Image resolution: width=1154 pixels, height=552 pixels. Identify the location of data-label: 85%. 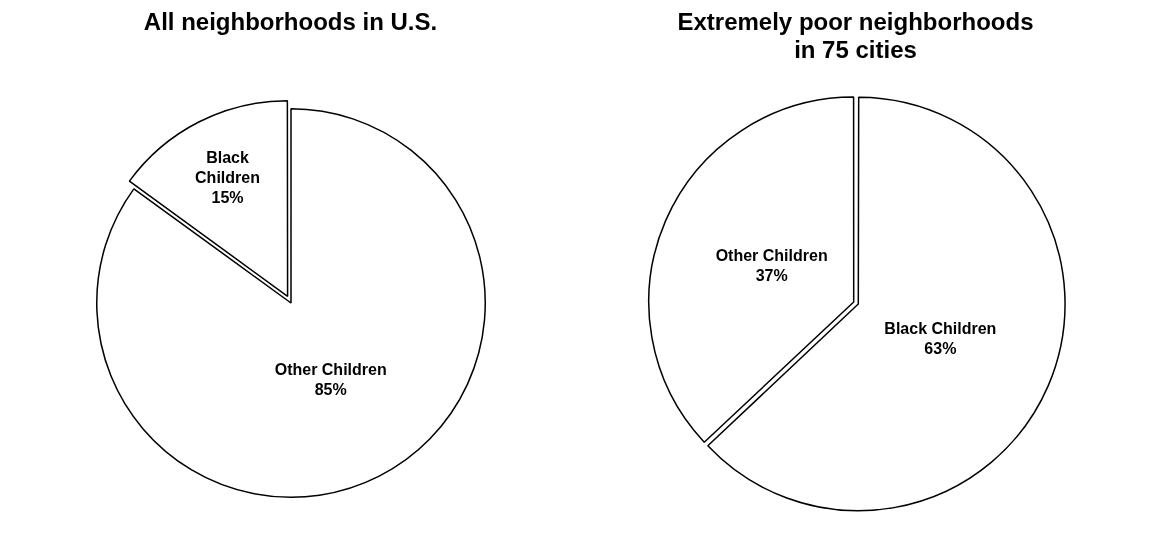
(330, 390).